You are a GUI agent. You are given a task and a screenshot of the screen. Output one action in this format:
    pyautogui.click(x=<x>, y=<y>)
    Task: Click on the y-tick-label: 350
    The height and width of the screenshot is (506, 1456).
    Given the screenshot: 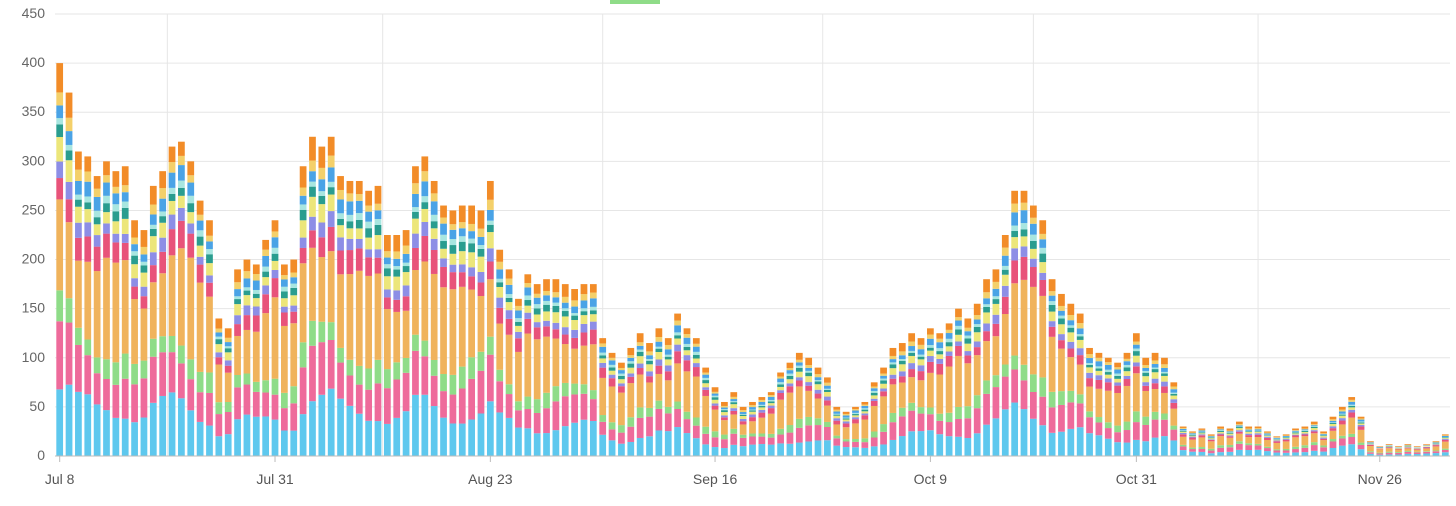 What is the action you would take?
    pyautogui.click(x=34, y=111)
    